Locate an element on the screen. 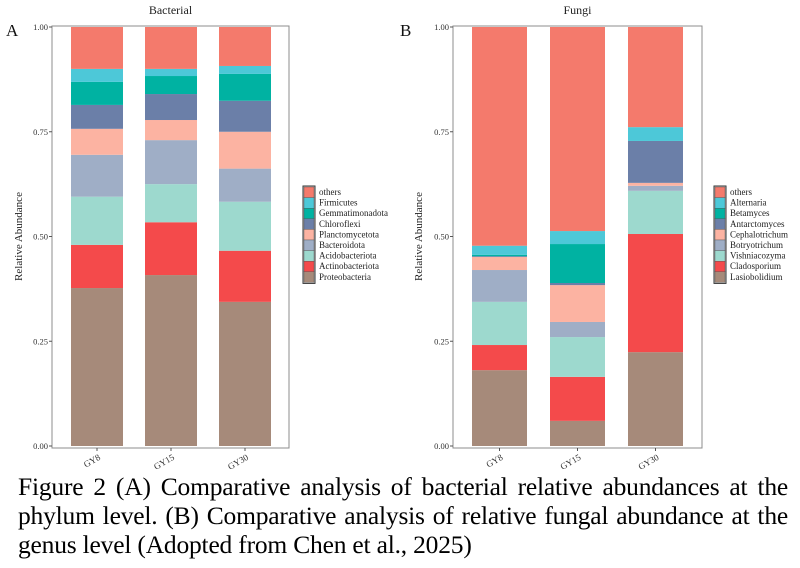  panel-a-bar-segment-gy15-actinobacteriota is located at coordinates (171, 249).